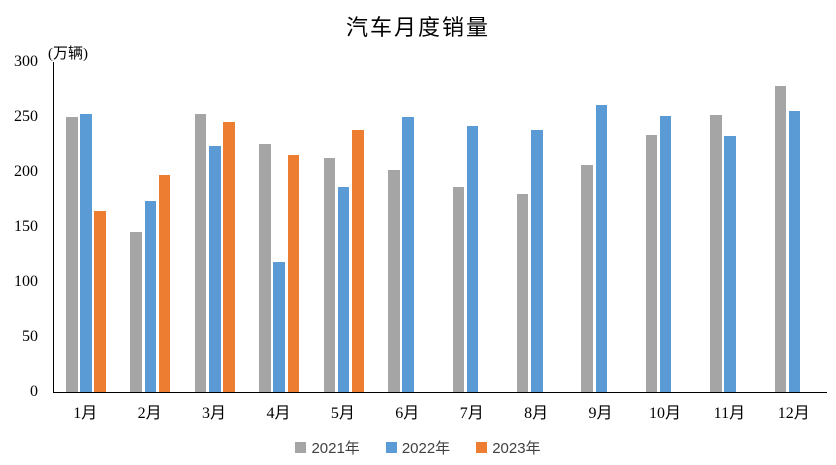 The height and width of the screenshot is (465, 836). Describe the element at coordinates (651, 263) in the screenshot. I see `bar-2021年-10月` at that location.